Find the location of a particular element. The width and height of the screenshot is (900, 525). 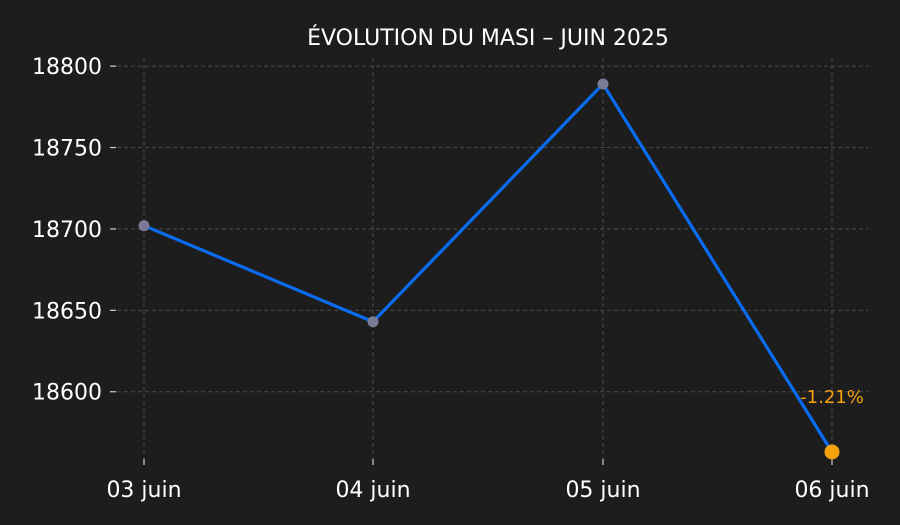

y-axis: 18600 18650 18700 18750 18800 is located at coordinates (74, 230).